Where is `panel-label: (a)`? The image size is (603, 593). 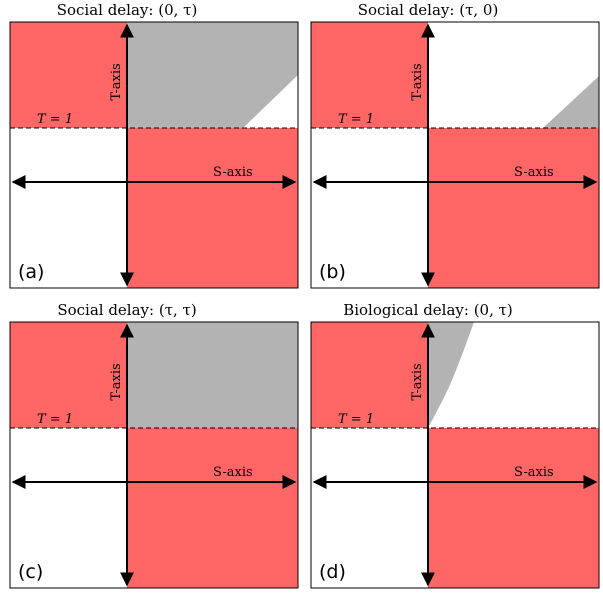
panel-label: (a) is located at coordinates (31, 272).